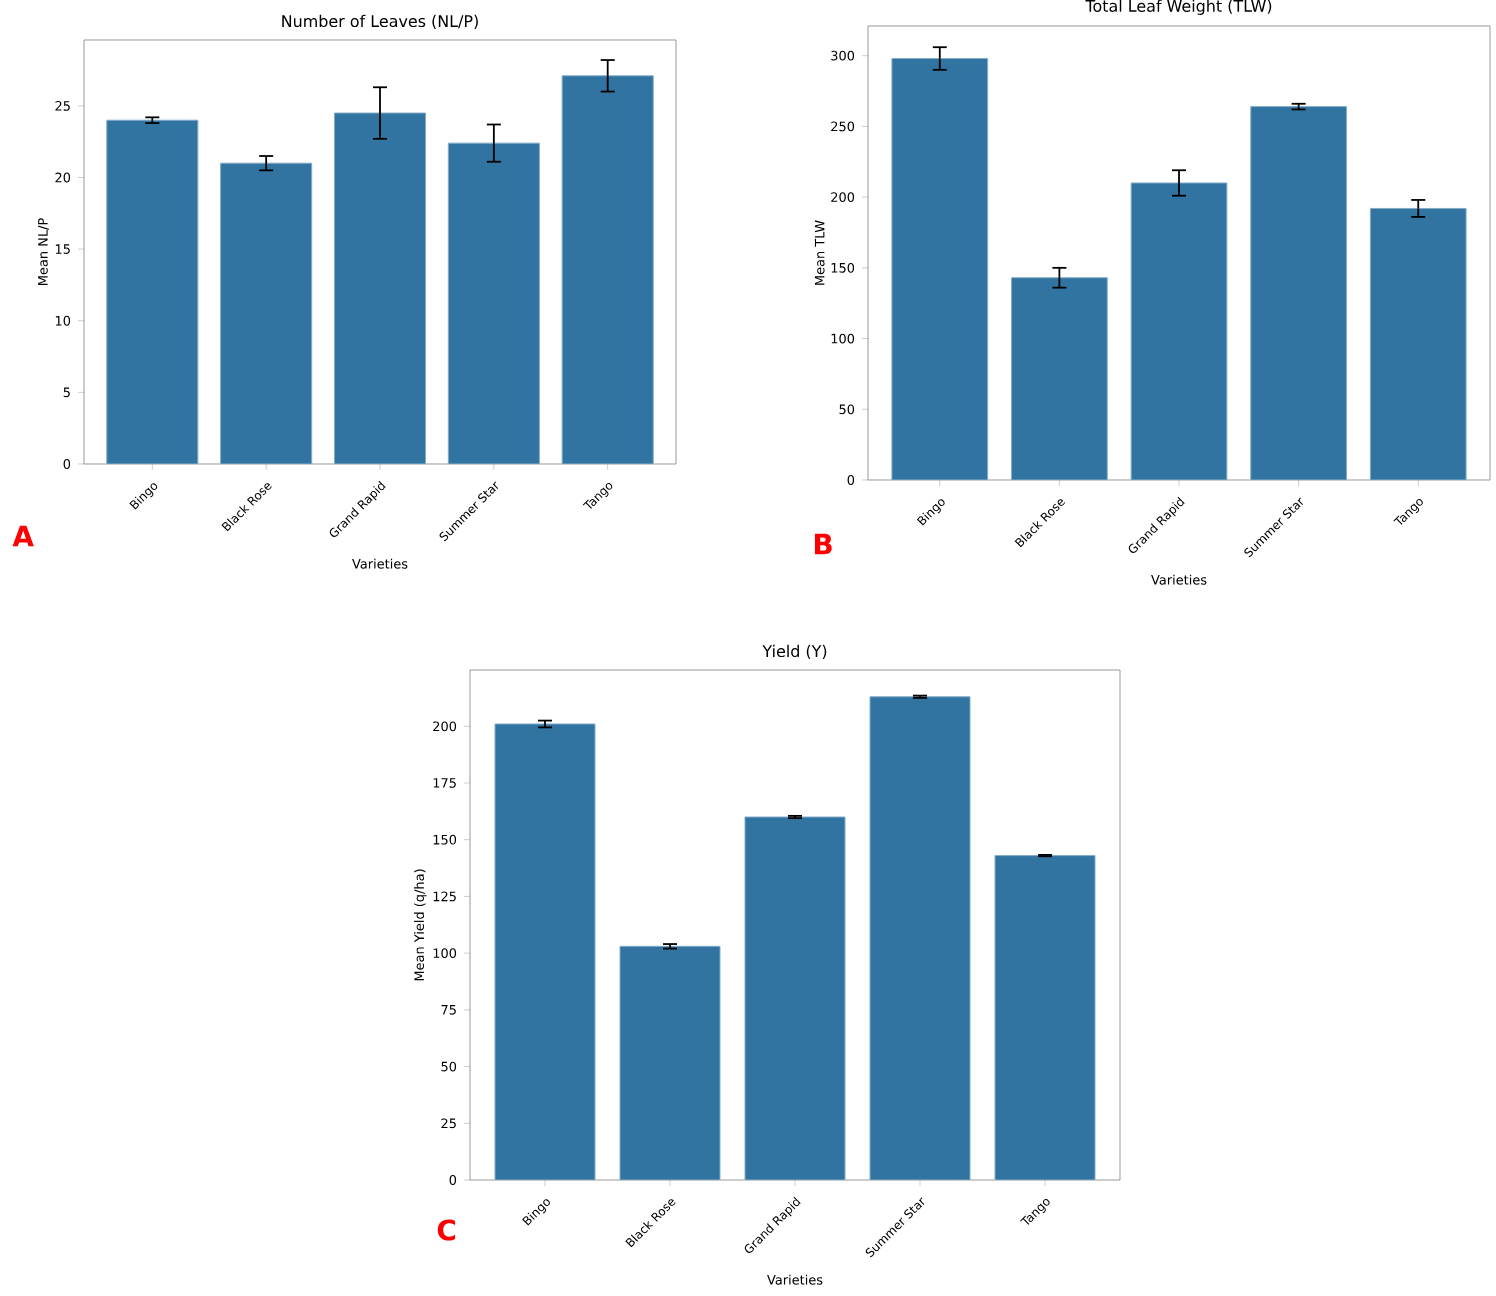 This screenshot has height=1296, width=1496. Describe the element at coordinates (823, 544) in the screenshot. I see `text: B` at that location.